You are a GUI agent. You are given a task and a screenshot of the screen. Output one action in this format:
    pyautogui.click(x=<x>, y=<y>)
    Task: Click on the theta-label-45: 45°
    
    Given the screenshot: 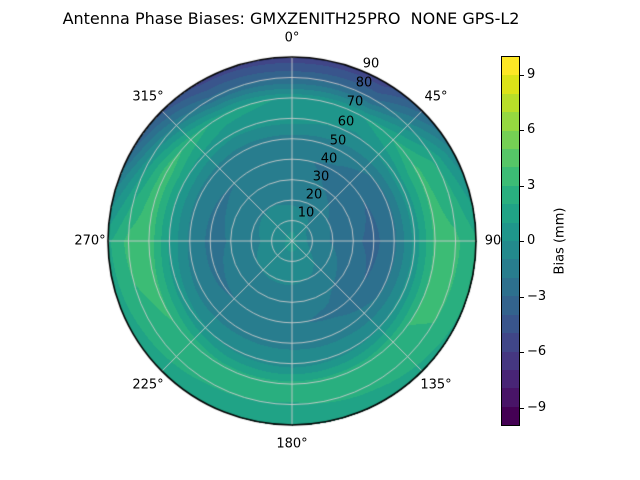 What is the action you would take?
    pyautogui.click(x=436, y=97)
    